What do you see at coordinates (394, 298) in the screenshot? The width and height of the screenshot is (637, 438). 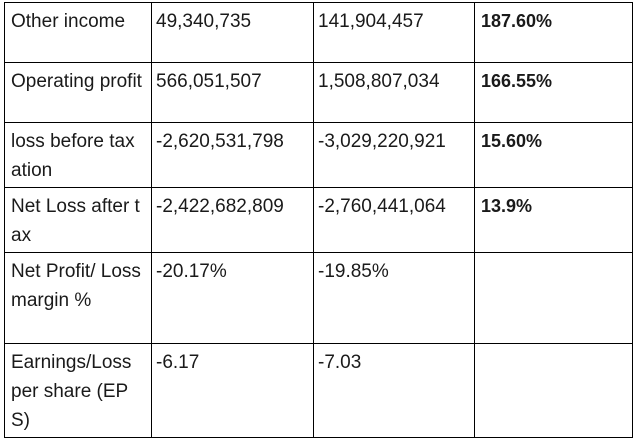 I see `value-cell-2: -19.85%` at bounding box center [394, 298].